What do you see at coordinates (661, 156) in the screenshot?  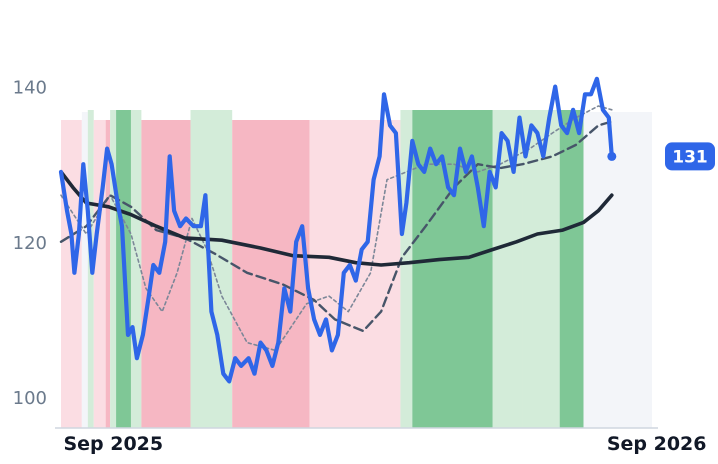 I see `last-value-marker: 131` at bounding box center [661, 156].